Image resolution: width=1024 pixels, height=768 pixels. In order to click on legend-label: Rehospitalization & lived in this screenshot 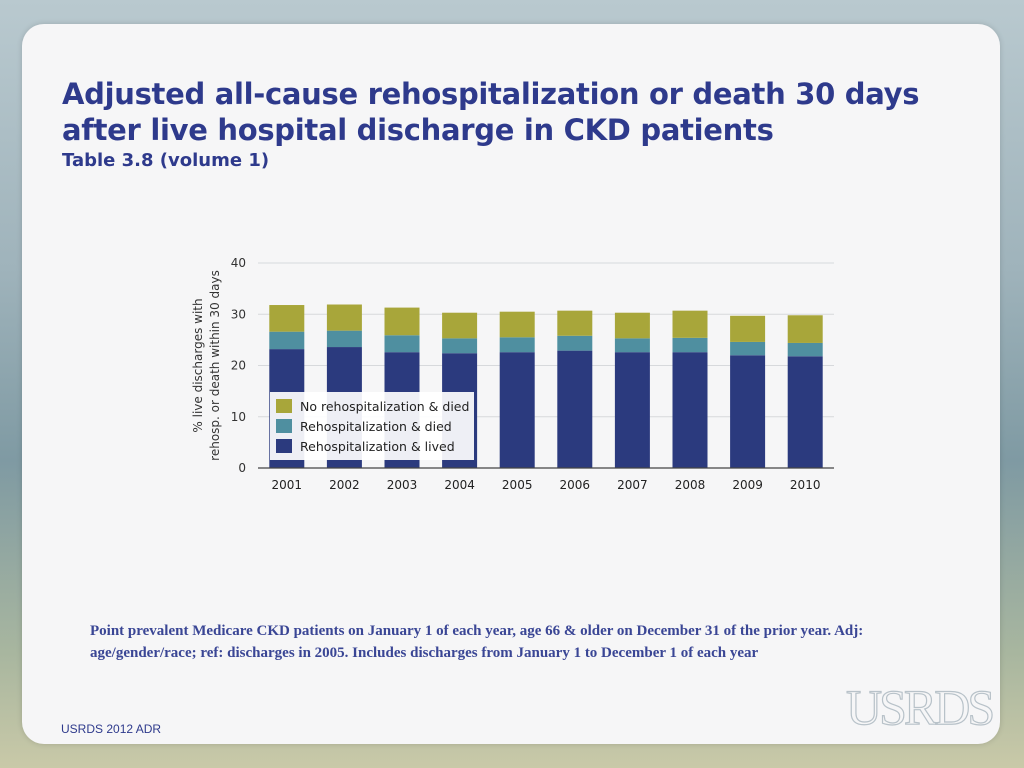, I will do `click(377, 446)`.